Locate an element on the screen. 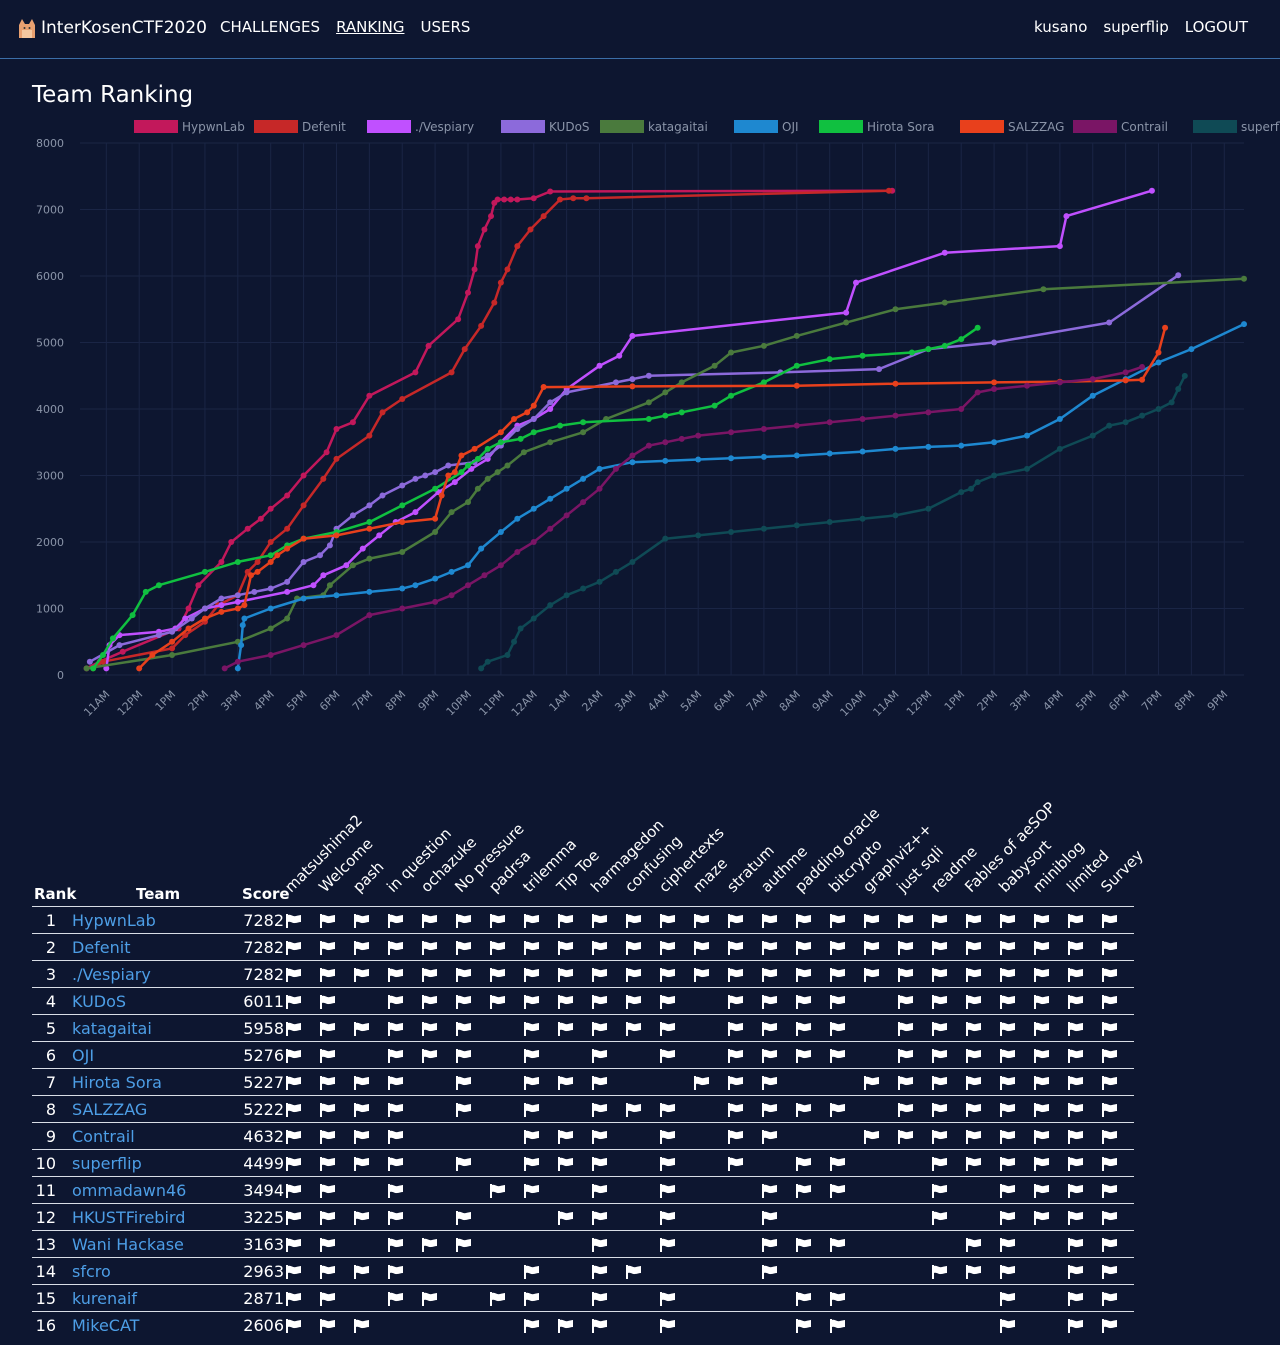  team-link: OJI is located at coordinates (83, 1055).